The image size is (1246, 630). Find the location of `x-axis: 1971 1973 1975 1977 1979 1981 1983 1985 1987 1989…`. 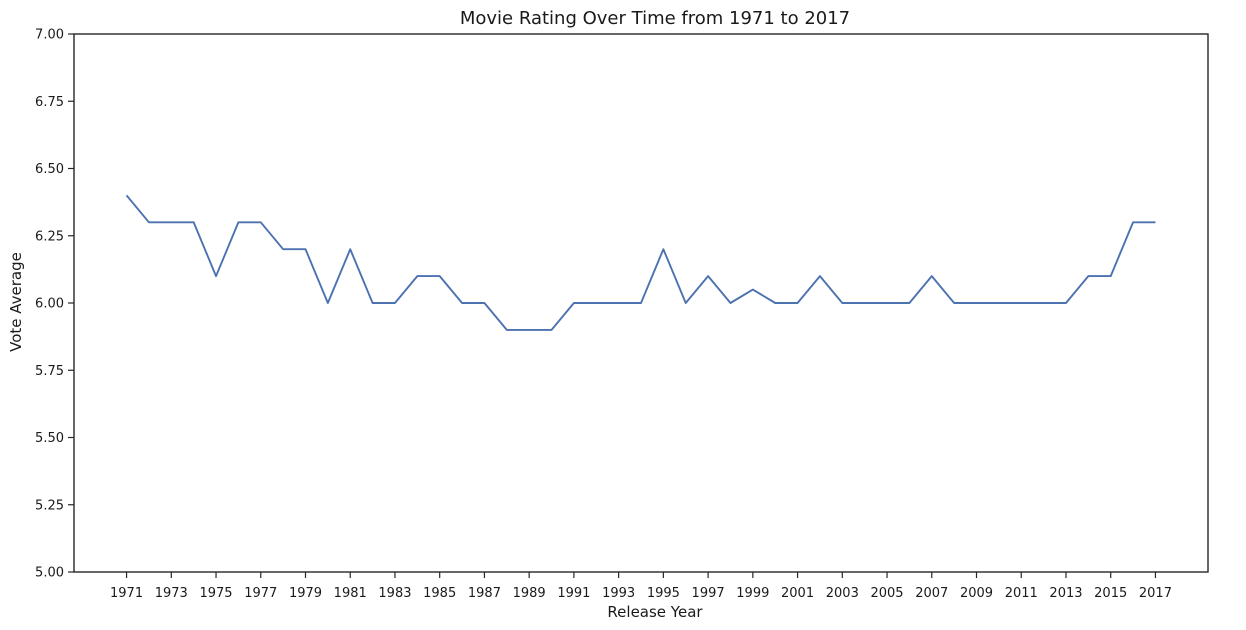

x-axis: 1971 1973 1975 1977 1979 1981 1983 1985 1987 1989… is located at coordinates (641, 586).